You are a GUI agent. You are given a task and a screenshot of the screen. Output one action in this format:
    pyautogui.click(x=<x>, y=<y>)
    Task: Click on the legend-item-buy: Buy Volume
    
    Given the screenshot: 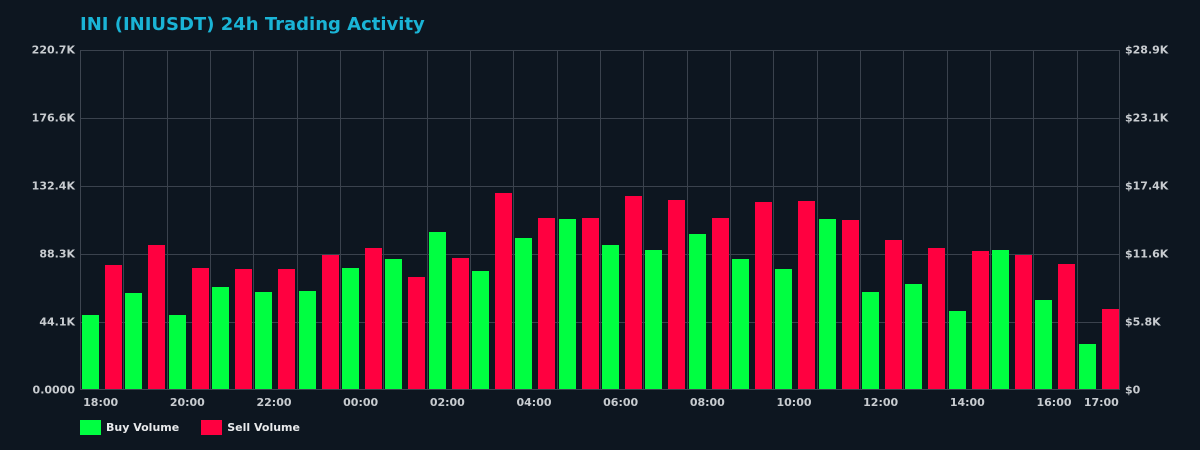 What is the action you would take?
    pyautogui.click(x=129, y=427)
    